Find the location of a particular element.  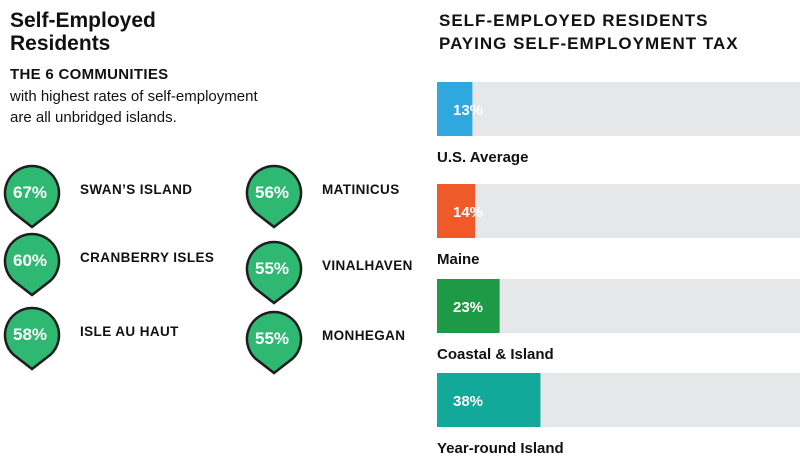

chart-title-line-2: PAYING SELF-EMPLOYMENT TAX is located at coordinates (589, 43).